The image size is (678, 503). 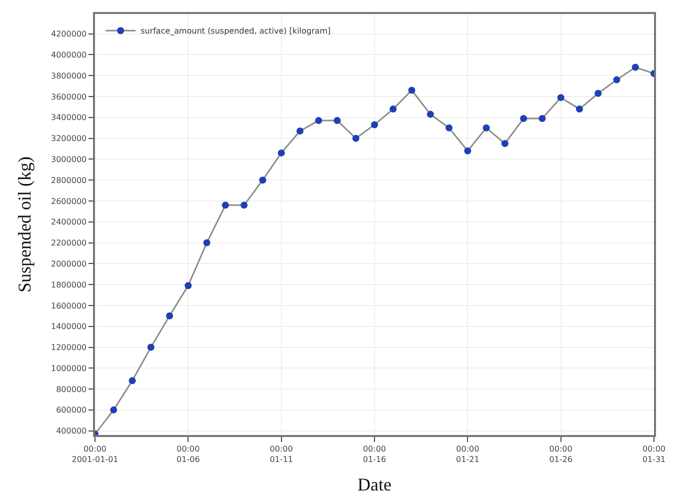 I want to click on y-tick-label: 3800000, so click(x=69, y=75).